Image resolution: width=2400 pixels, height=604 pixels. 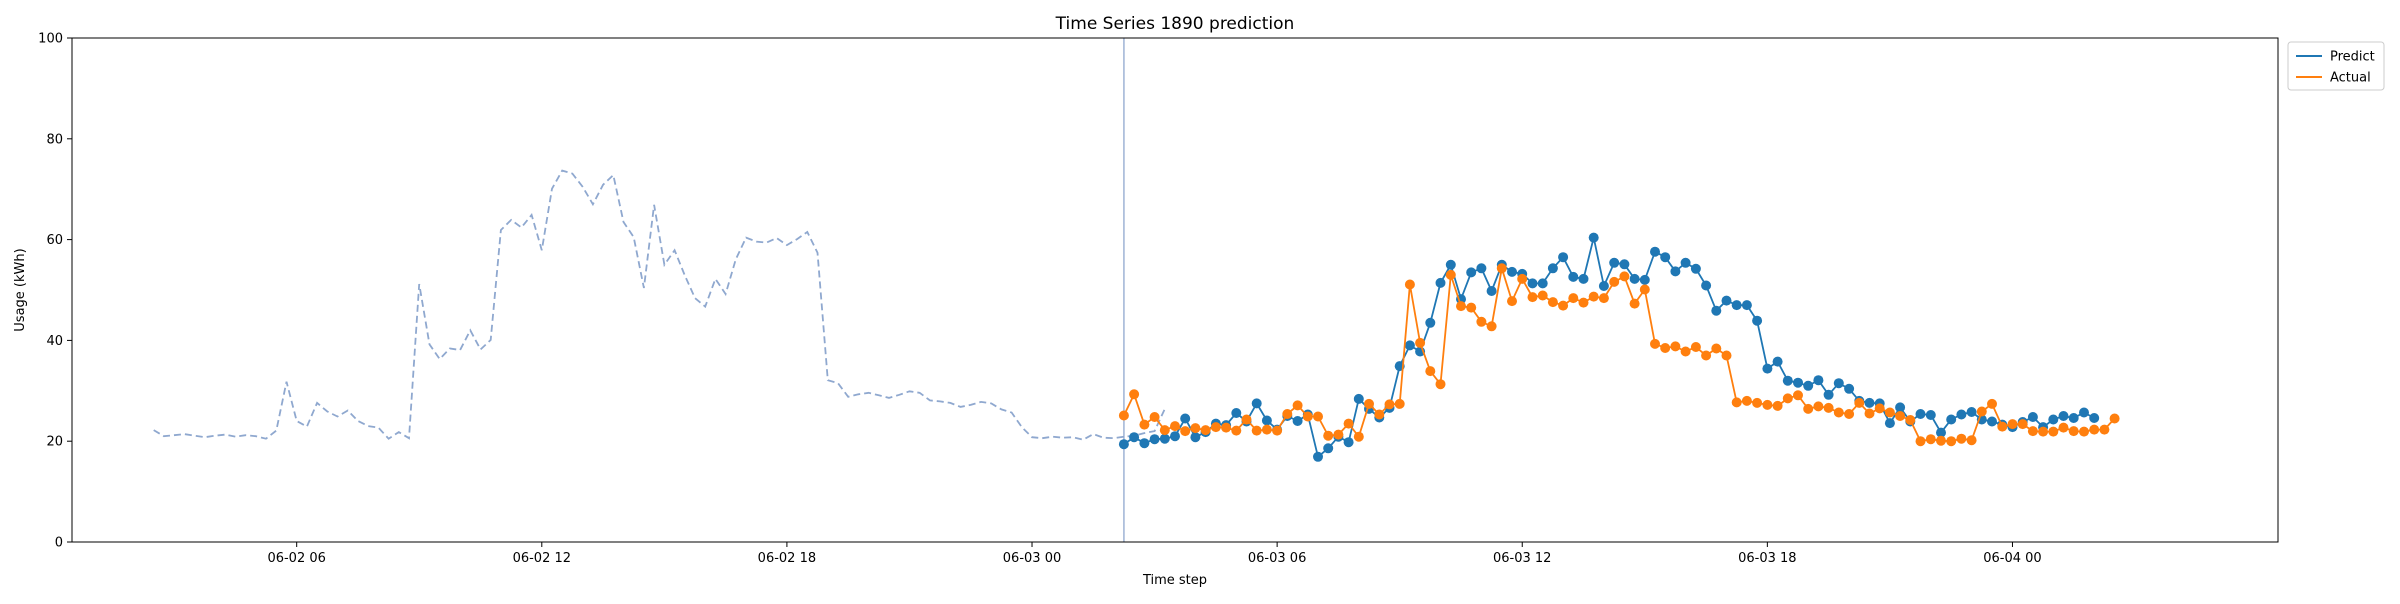 I want to click on x-tick-label: 06-03 06, so click(x=1277, y=558).